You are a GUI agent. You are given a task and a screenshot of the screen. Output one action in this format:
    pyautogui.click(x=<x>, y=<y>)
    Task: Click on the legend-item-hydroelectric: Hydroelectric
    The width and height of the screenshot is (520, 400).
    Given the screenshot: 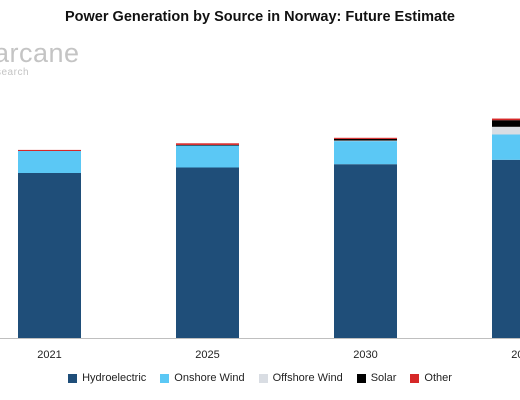 What is the action you would take?
    pyautogui.click(x=107, y=378)
    